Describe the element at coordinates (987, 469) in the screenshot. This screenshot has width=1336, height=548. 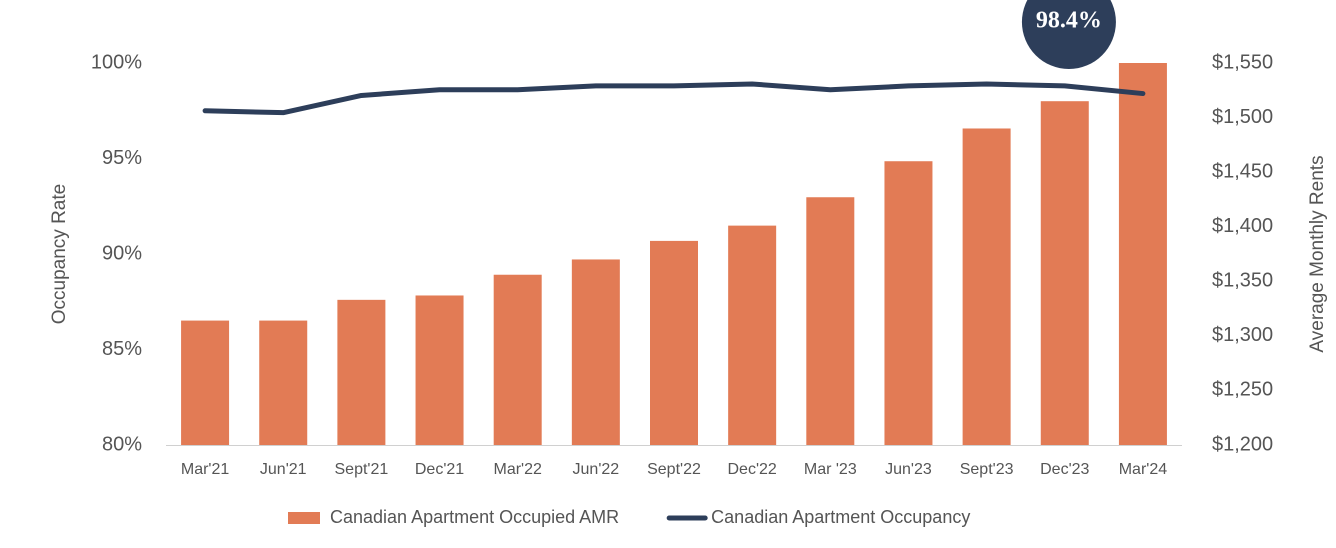
I see `x-tick-label: Sept'23` at that location.